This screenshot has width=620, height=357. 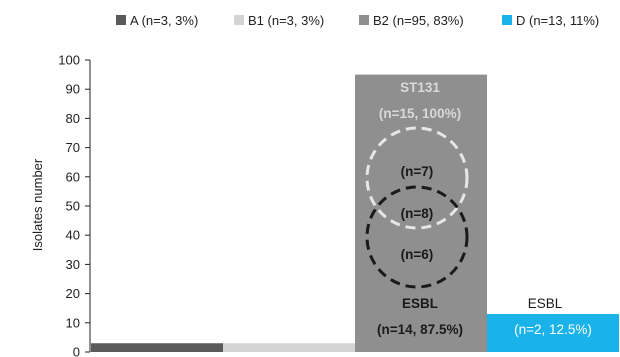 What do you see at coordinates (364, 20) in the screenshot?
I see `legend-swatch-b2` at bounding box center [364, 20].